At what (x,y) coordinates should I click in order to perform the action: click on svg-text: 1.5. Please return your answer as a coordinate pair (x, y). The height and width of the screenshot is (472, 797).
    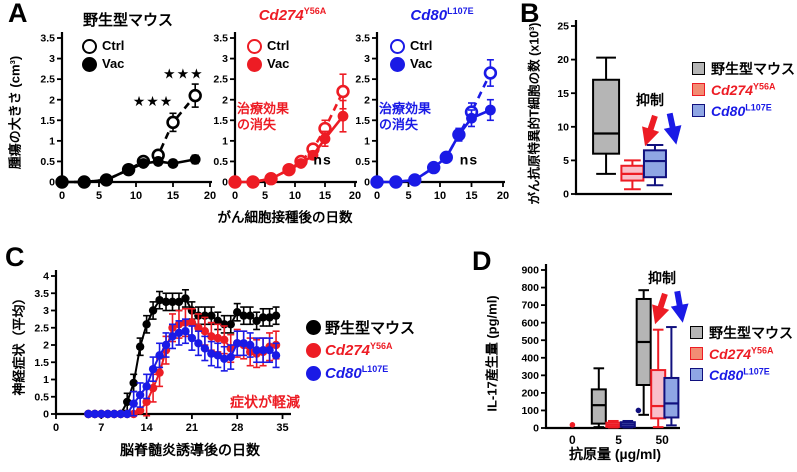
    Looking at the image, I should click on (362, 121).